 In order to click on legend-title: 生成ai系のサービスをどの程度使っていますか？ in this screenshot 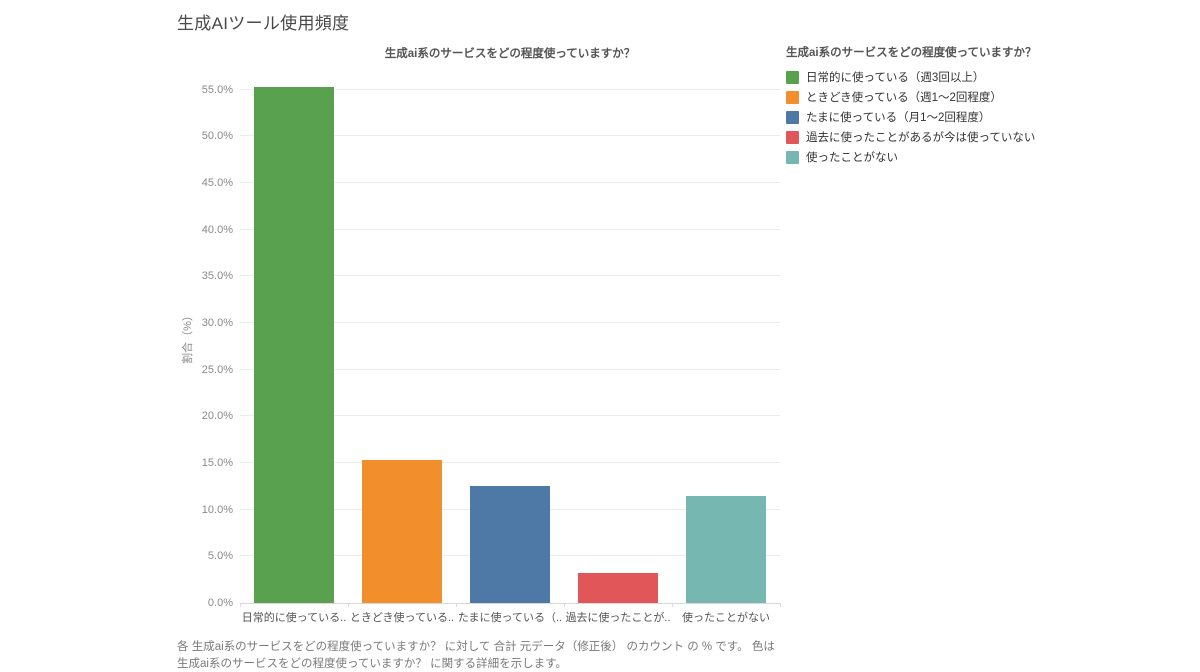, I will do `click(911, 53)`.